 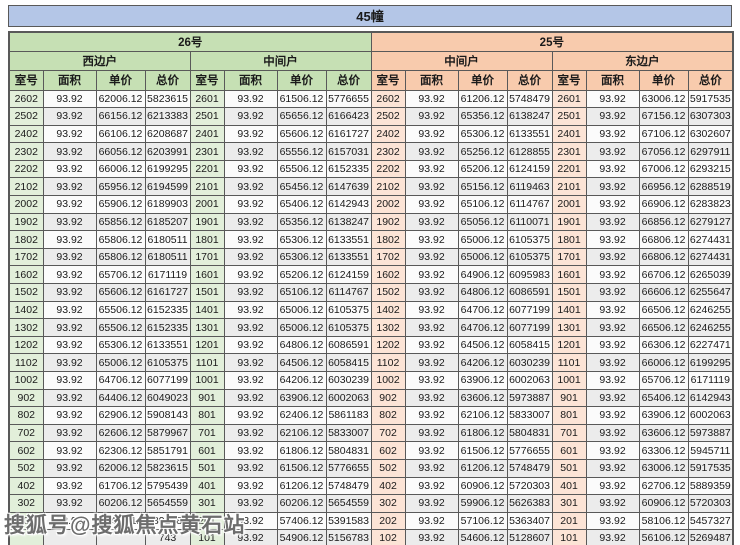 What do you see at coordinates (301, 327) in the screenshot?
I see `unit-price-cell: 65006.12` at bounding box center [301, 327].